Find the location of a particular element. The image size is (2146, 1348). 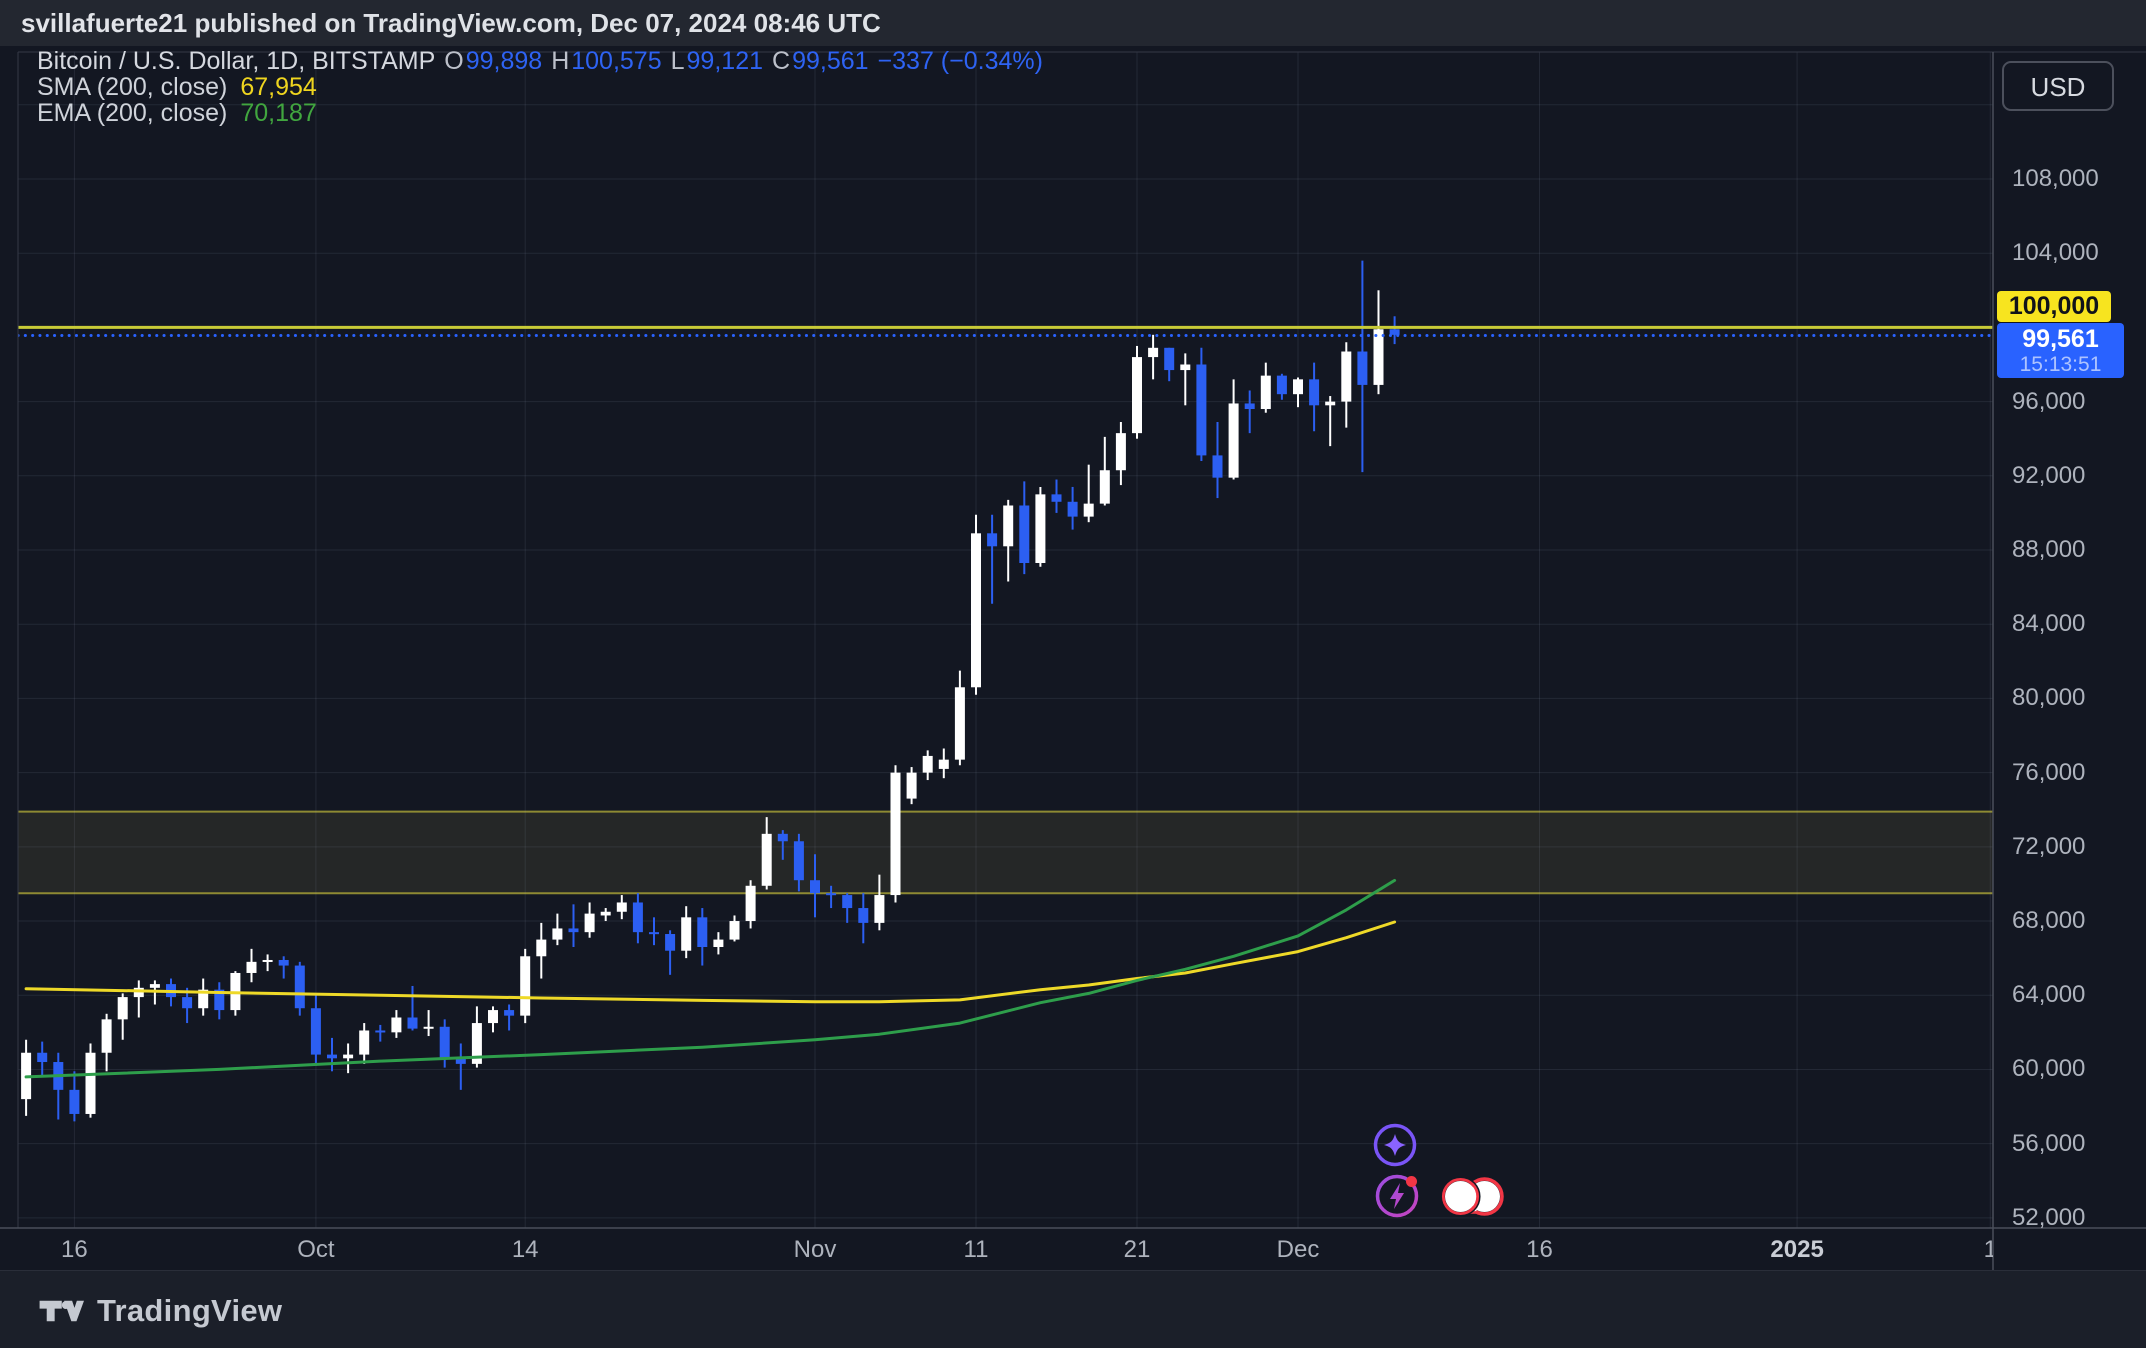

last-price-value: 99,561 is located at coordinates (2060, 338).